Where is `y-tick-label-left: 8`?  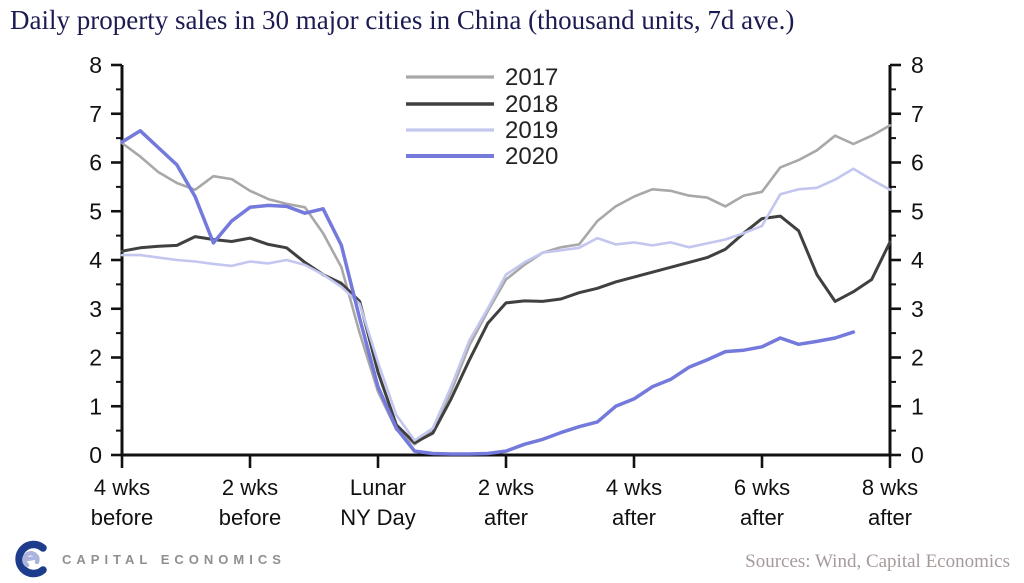
y-tick-label-left: 8 is located at coordinates (95, 65).